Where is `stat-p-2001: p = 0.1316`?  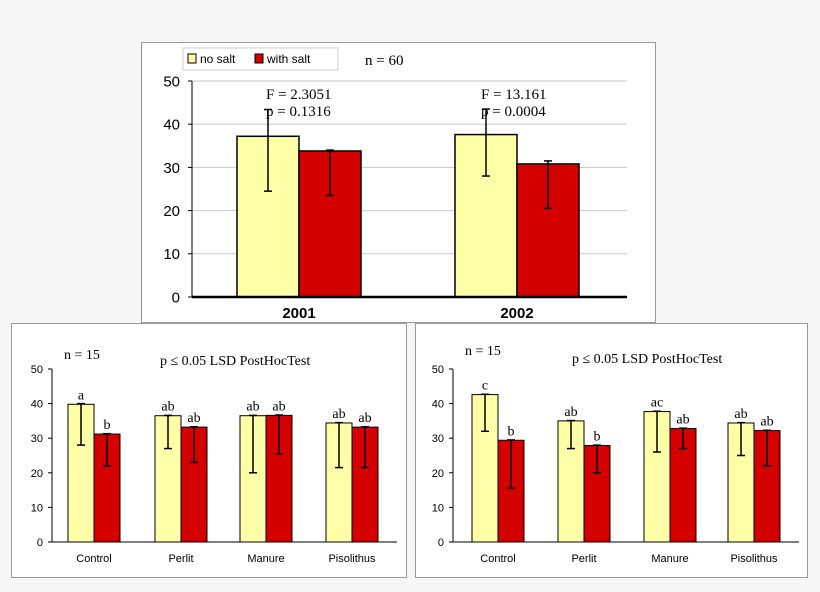 stat-p-2001: p = 0.1316 is located at coordinates (298, 112).